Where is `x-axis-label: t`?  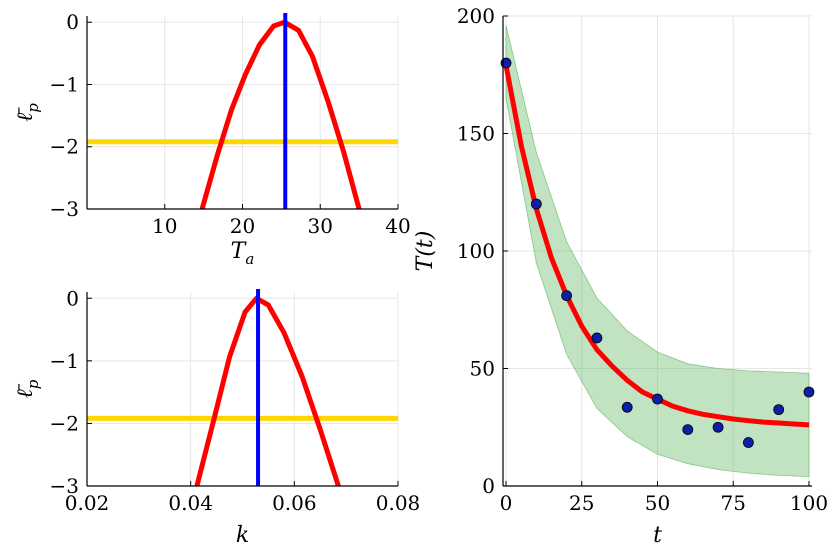
x-axis-label: t is located at coordinates (657, 535).